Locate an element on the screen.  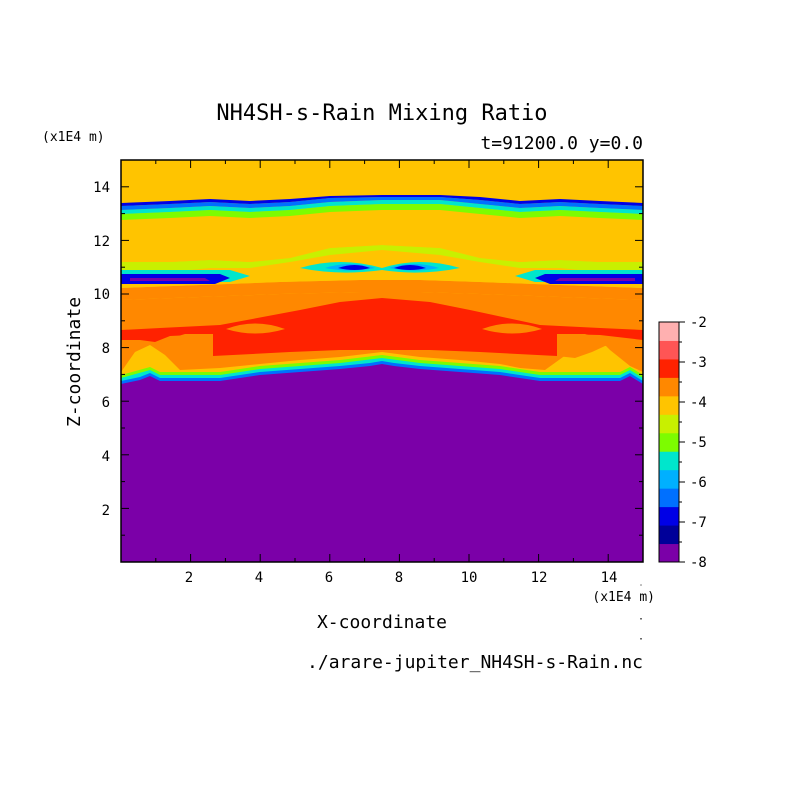
y-tick-label: 14 is located at coordinates (101, 188).